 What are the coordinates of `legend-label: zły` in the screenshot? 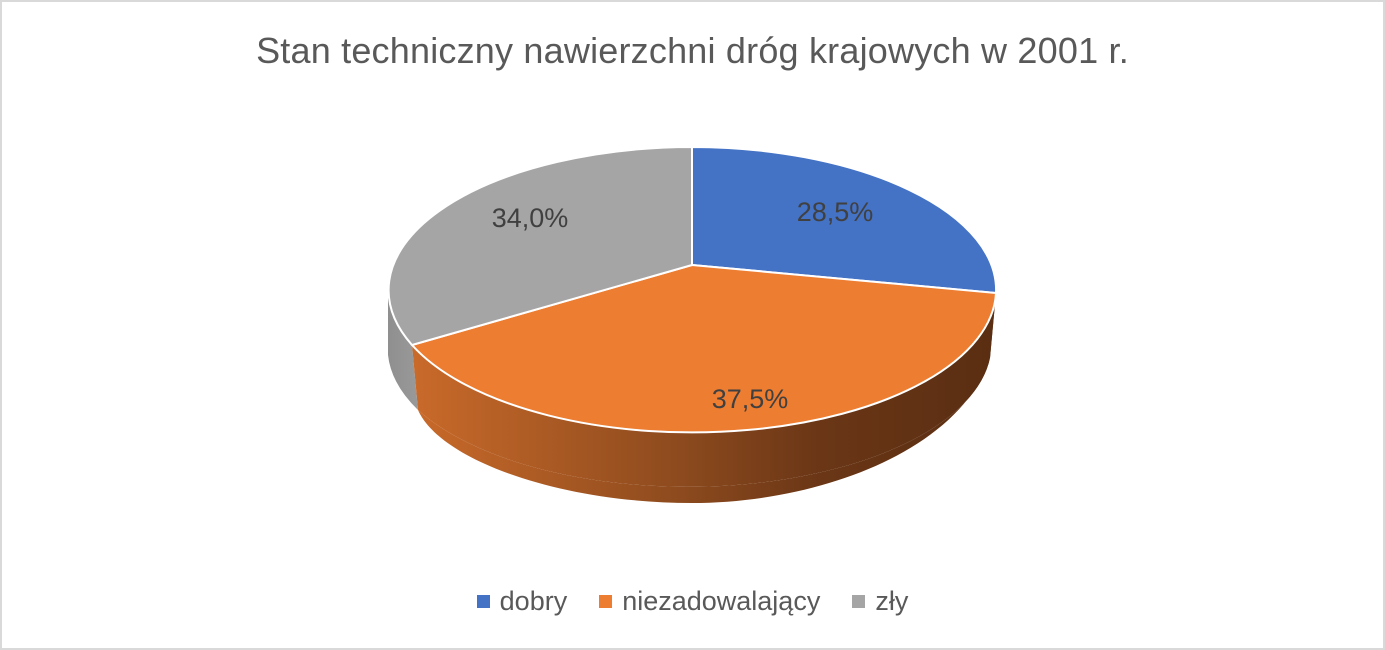 It's located at (892, 601).